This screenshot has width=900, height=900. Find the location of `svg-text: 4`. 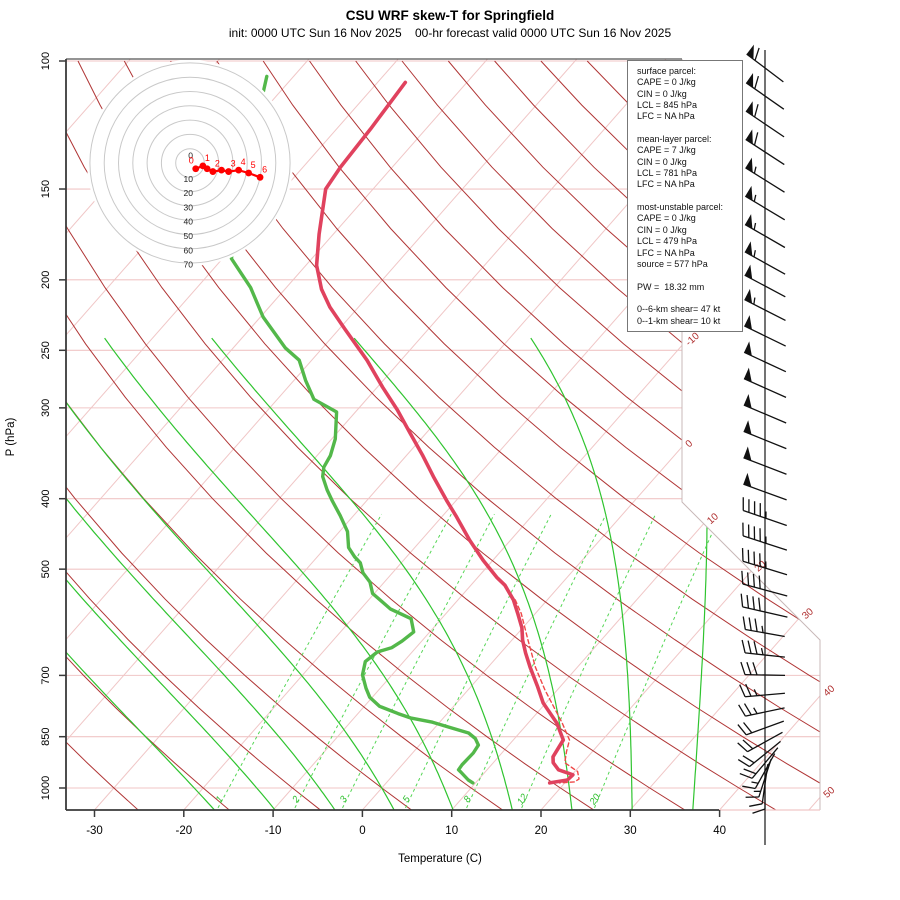

svg-text: 4 is located at coordinates (243, 162).